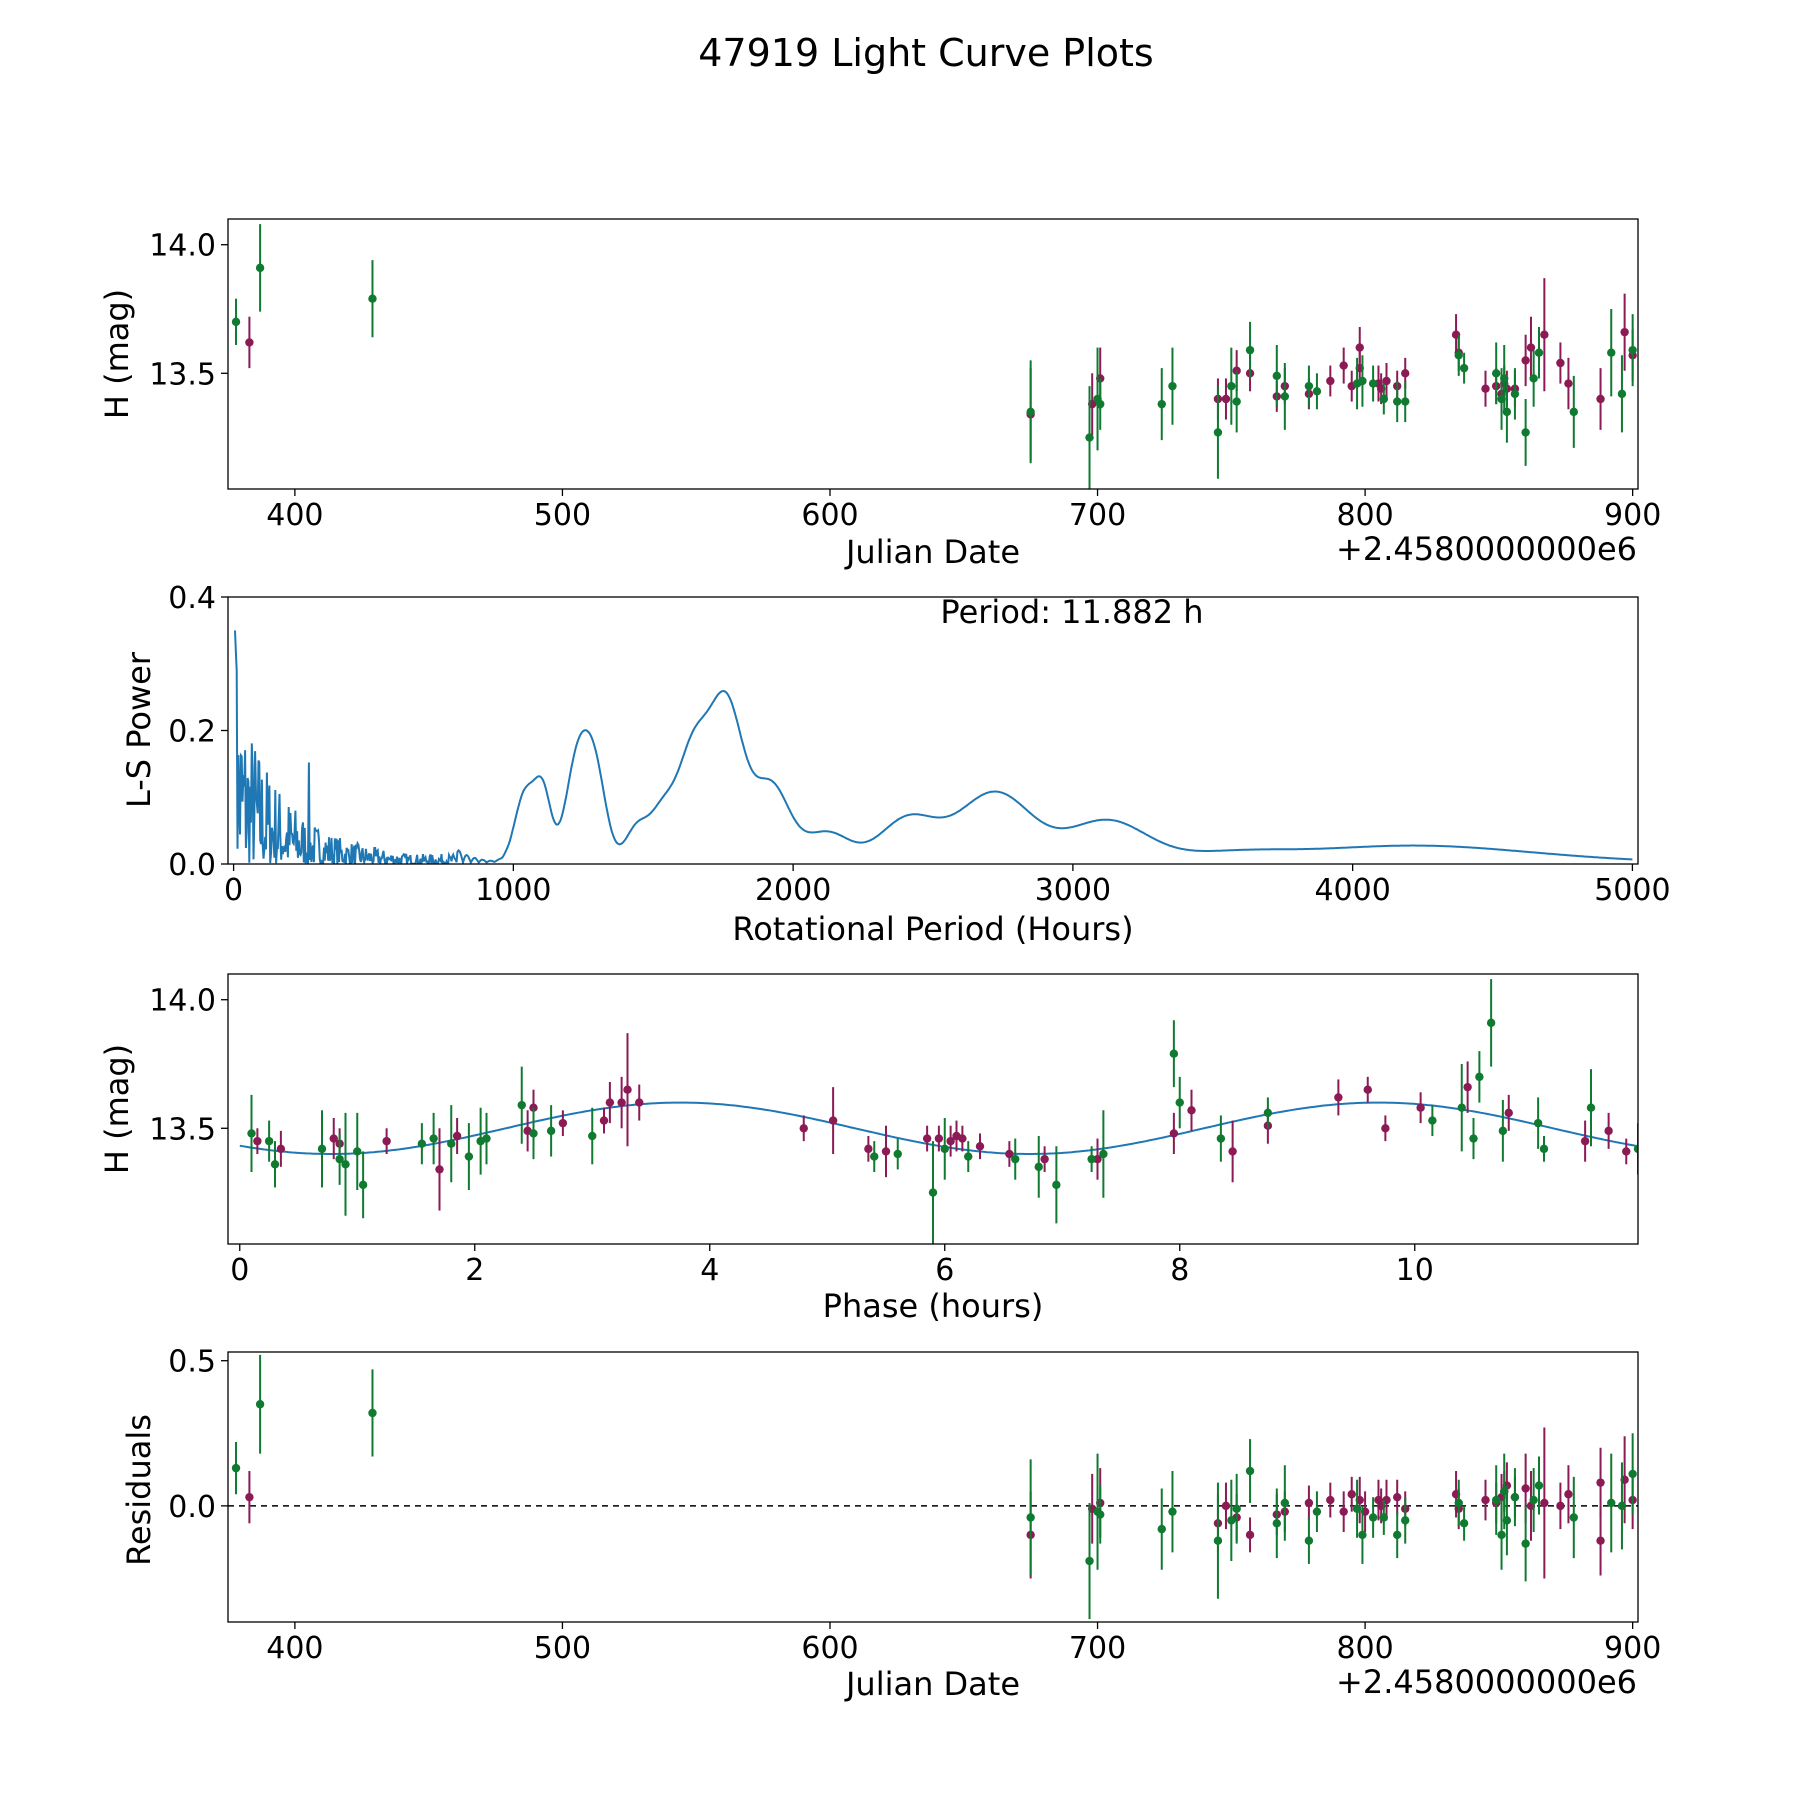 The width and height of the screenshot is (1800, 1800). Describe the element at coordinates (117, 1109) in the screenshot. I see `phased-curve-ylabel: H (mag)` at that location.